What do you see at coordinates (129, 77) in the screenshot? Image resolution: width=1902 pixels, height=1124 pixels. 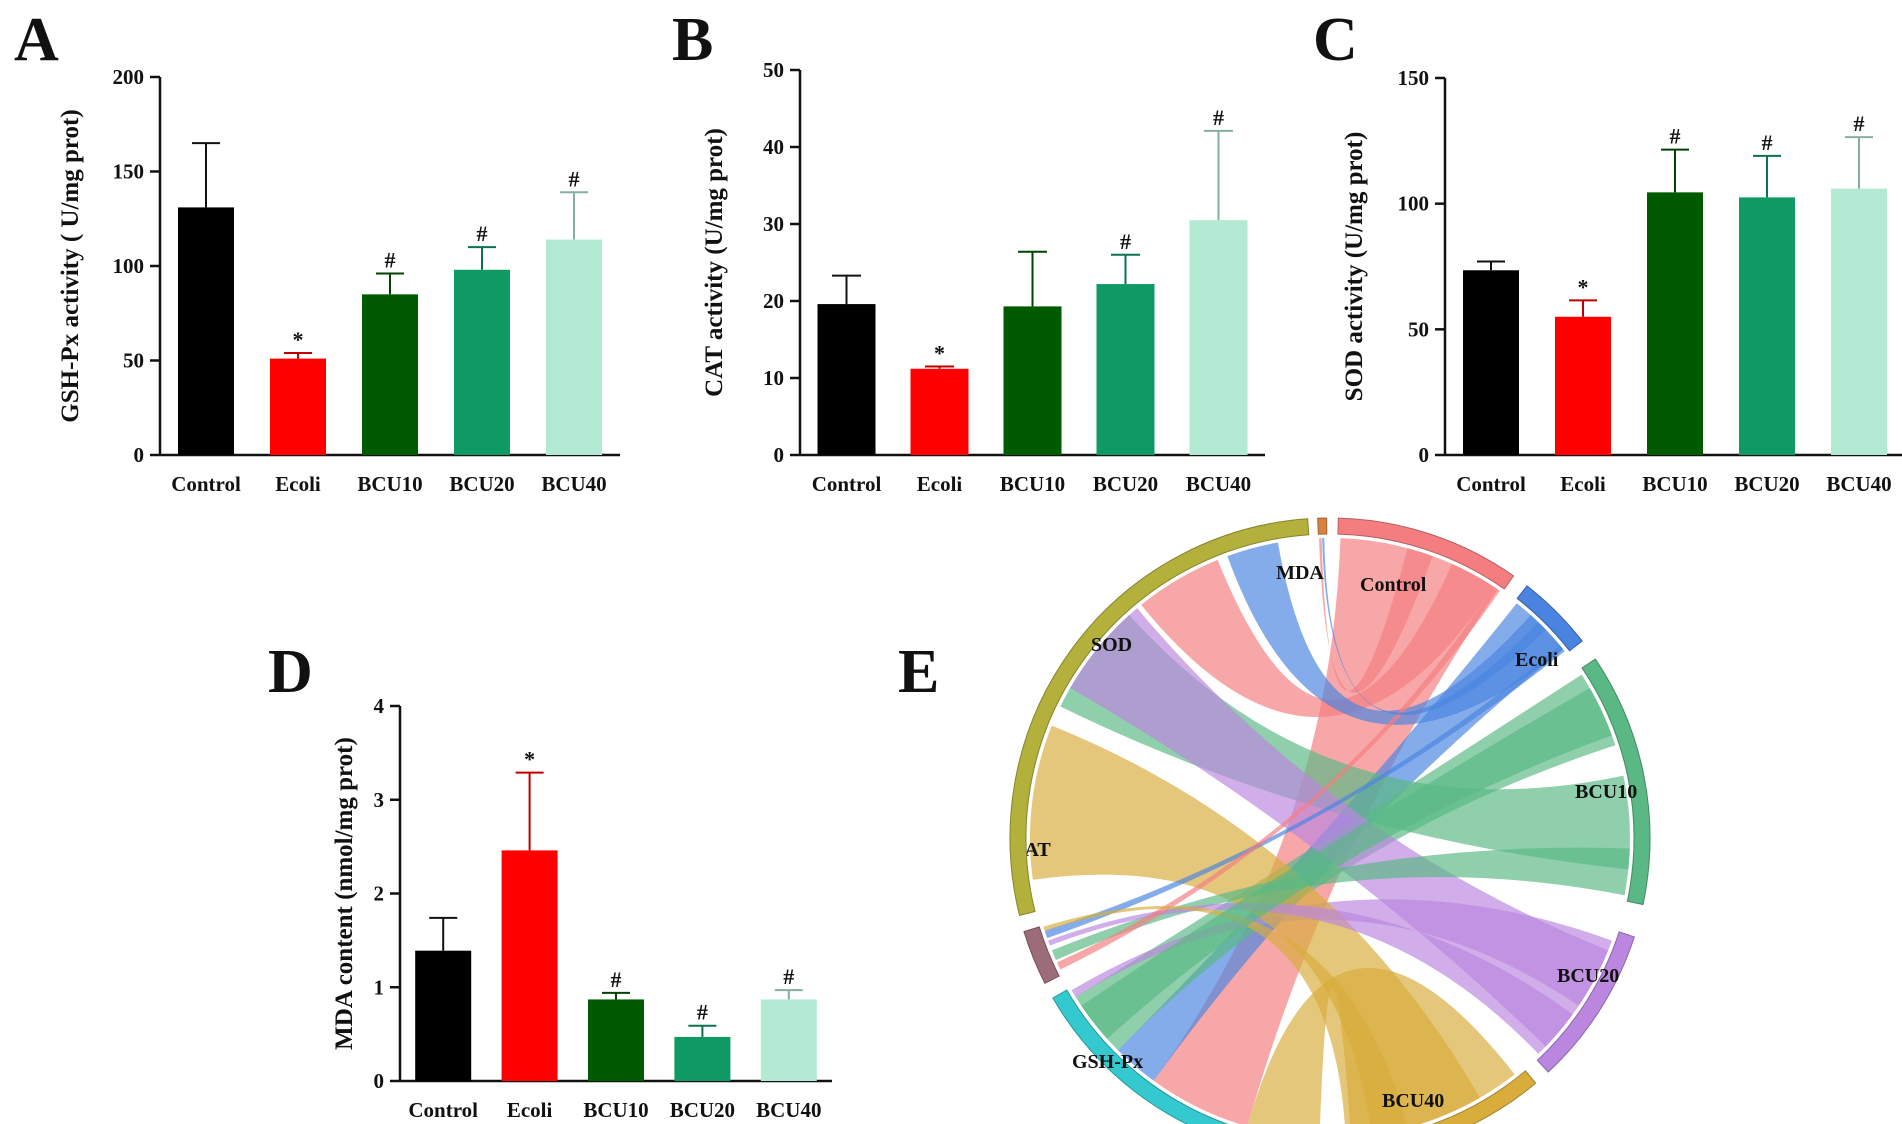 I see `y-tick-label: 200` at bounding box center [129, 77].